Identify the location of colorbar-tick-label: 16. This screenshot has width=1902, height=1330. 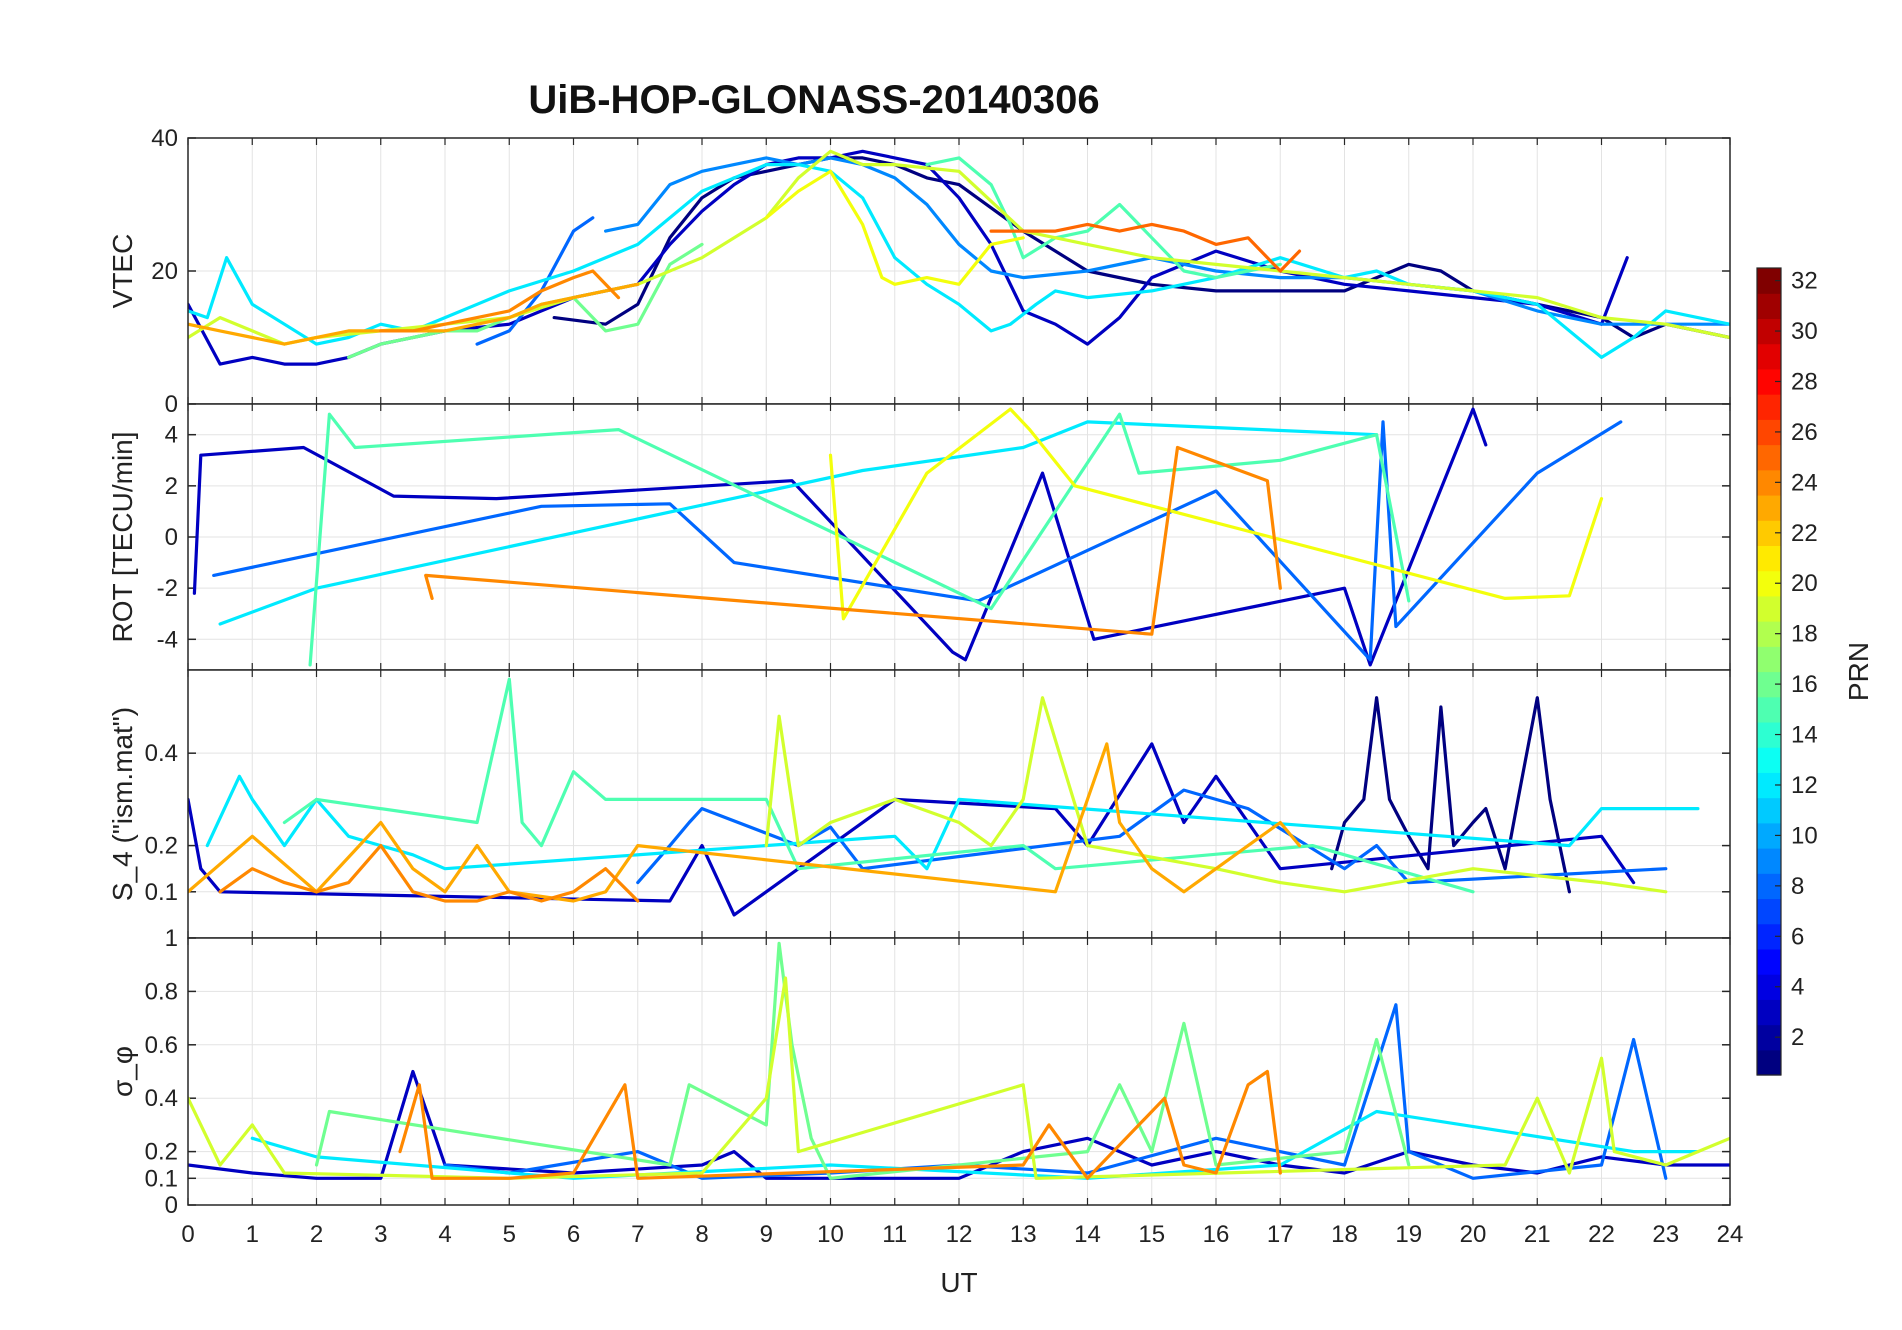
(1804, 684).